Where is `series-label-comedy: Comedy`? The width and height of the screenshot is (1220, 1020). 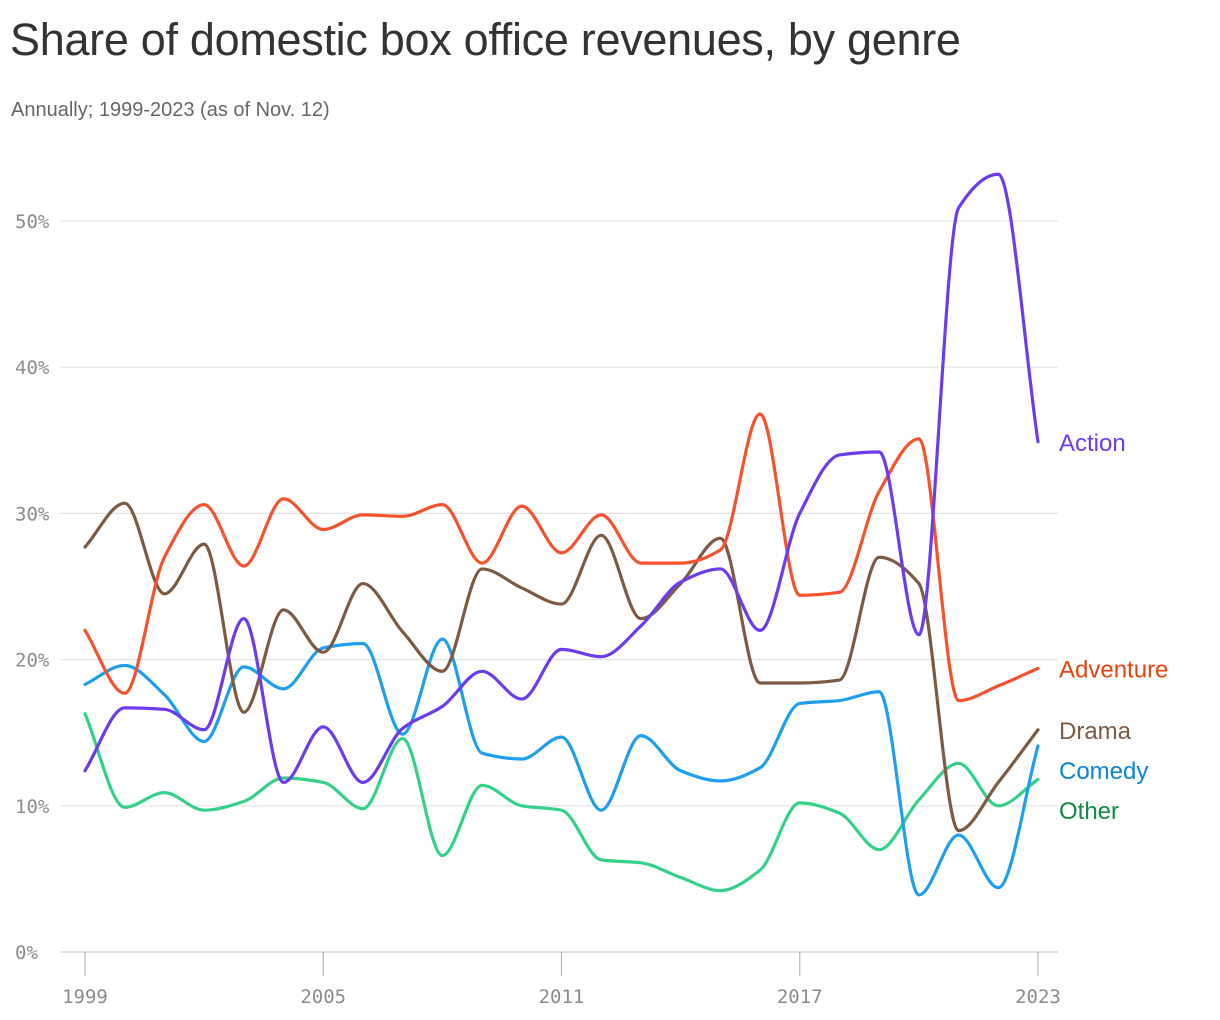 series-label-comedy: Comedy is located at coordinates (1103, 771).